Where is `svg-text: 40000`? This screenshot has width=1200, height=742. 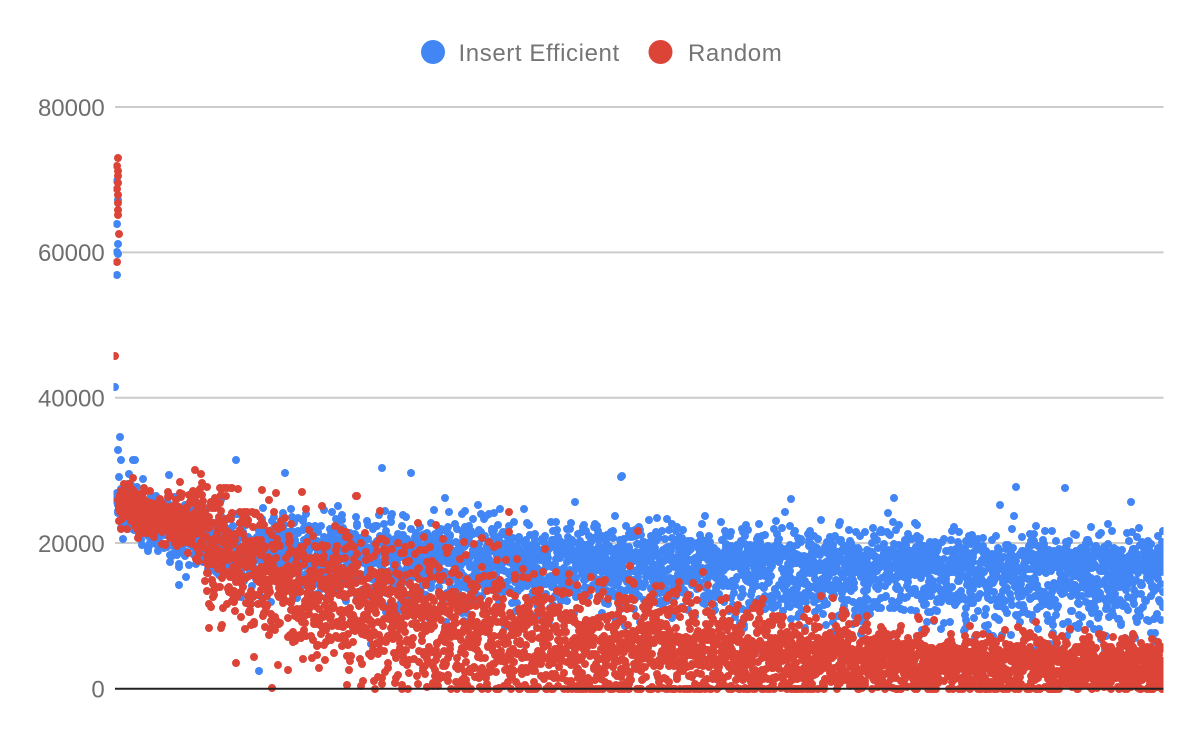
svg-text: 40000 is located at coordinates (71, 399).